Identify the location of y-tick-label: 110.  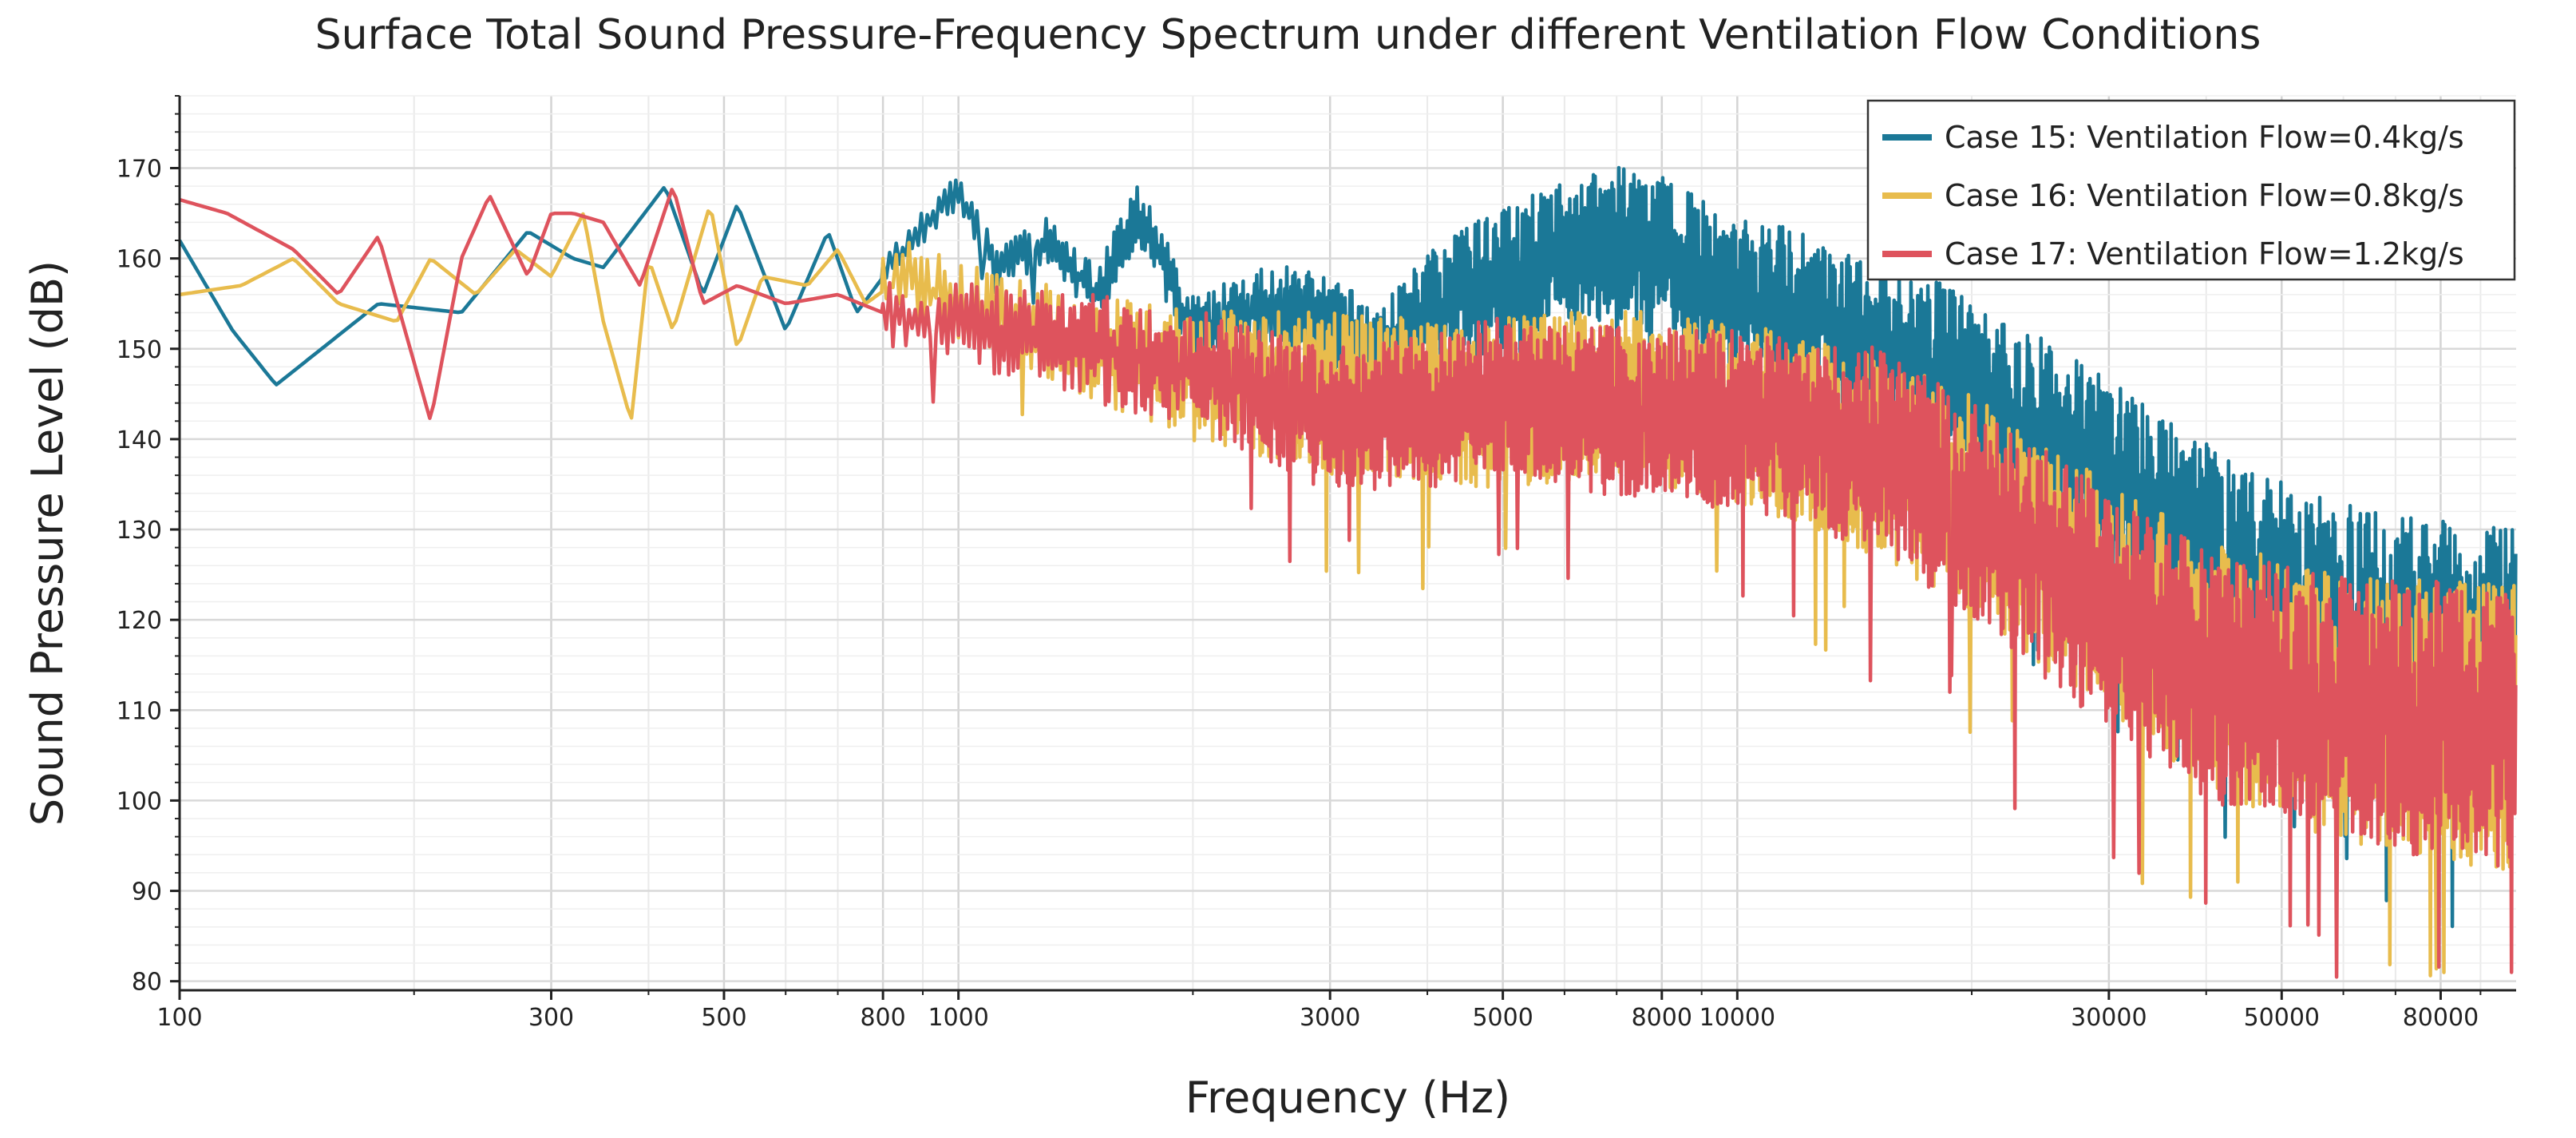
(139, 711).